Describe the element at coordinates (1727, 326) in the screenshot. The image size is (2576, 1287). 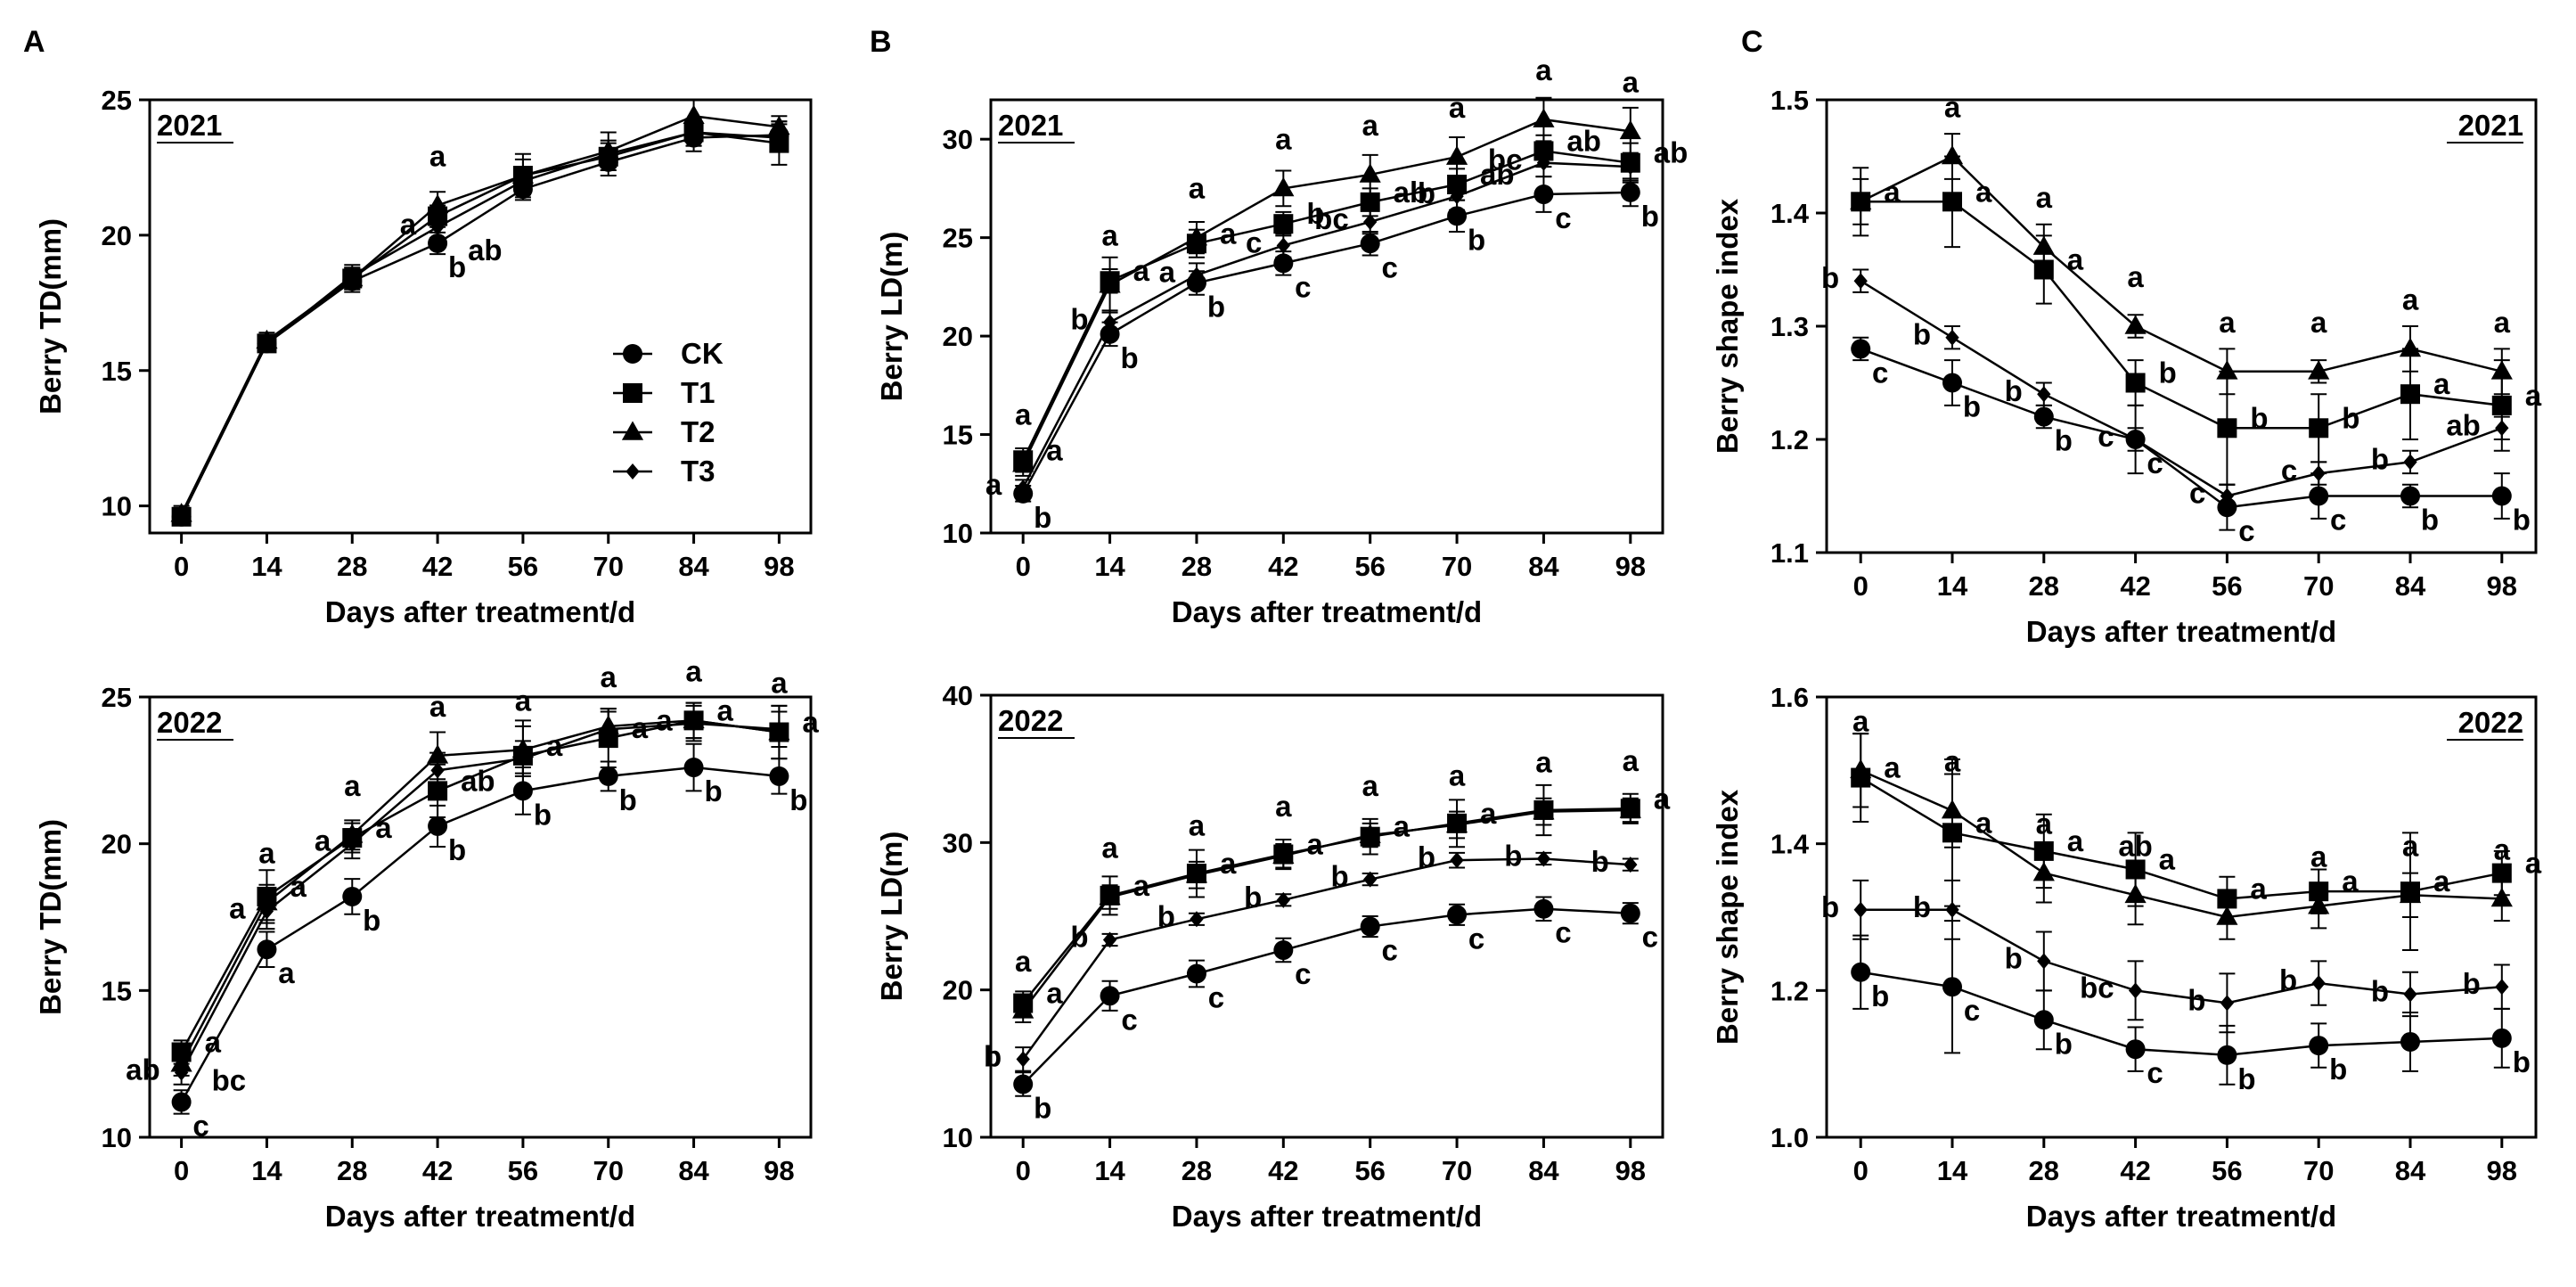
I see `y-axis-label: Berry shape index` at that location.